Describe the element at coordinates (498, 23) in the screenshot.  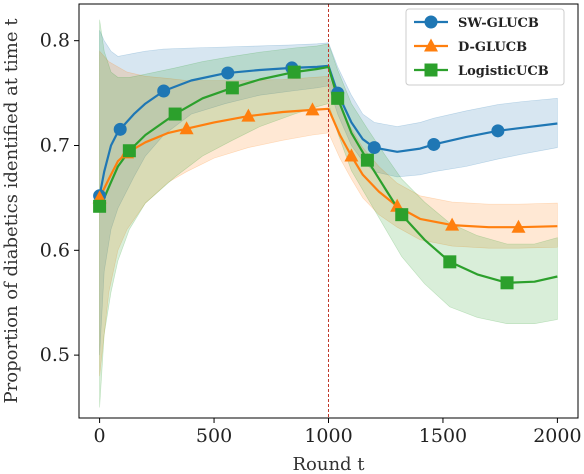
I see `legend-label-0: SW-GLUCB` at that location.